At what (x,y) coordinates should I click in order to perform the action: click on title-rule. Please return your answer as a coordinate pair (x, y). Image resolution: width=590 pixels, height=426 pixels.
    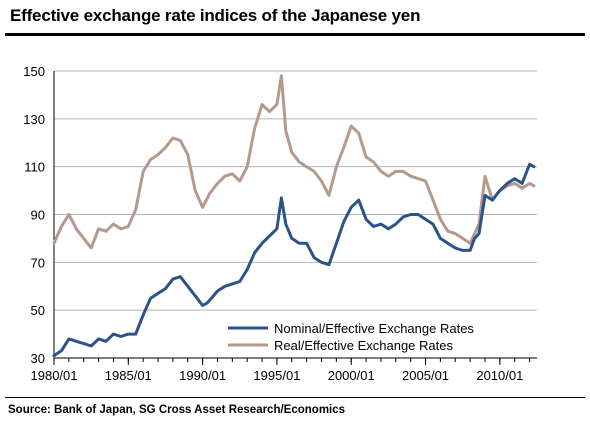
    Looking at the image, I should click on (295, 34).